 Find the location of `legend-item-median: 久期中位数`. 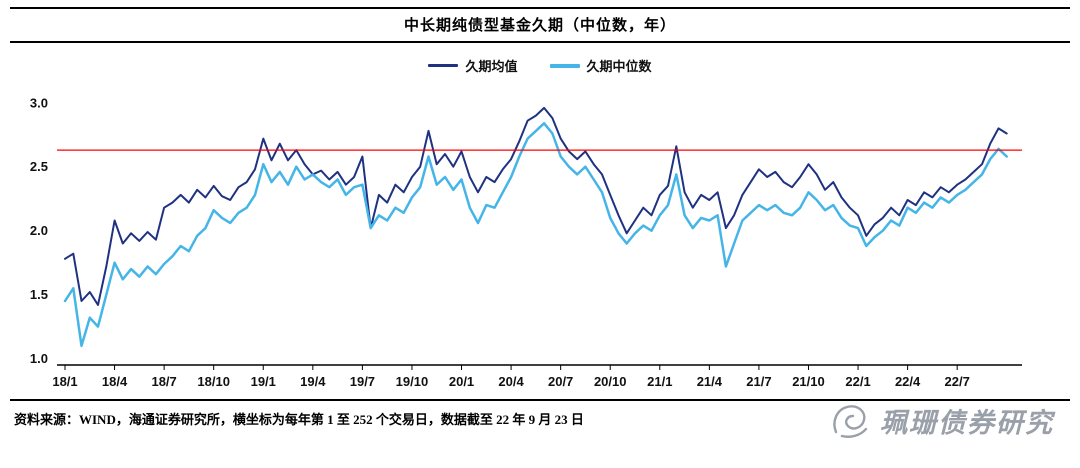

legend-item-median: 久期中位数 is located at coordinates (600, 65).